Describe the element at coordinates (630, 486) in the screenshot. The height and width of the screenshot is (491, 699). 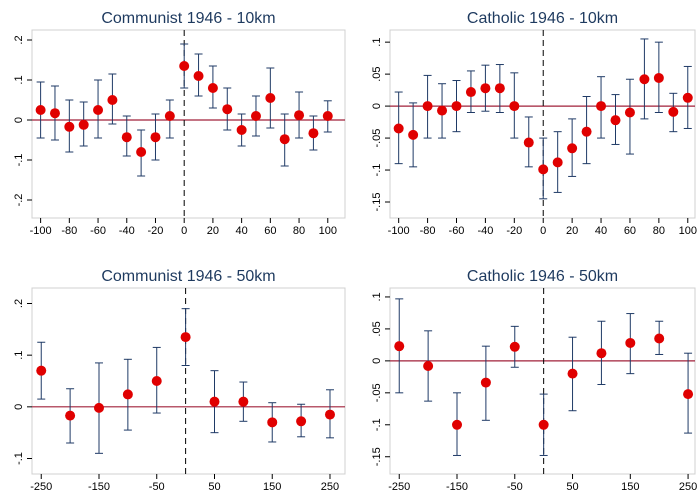
I see `x-tick-label: 150` at that location.